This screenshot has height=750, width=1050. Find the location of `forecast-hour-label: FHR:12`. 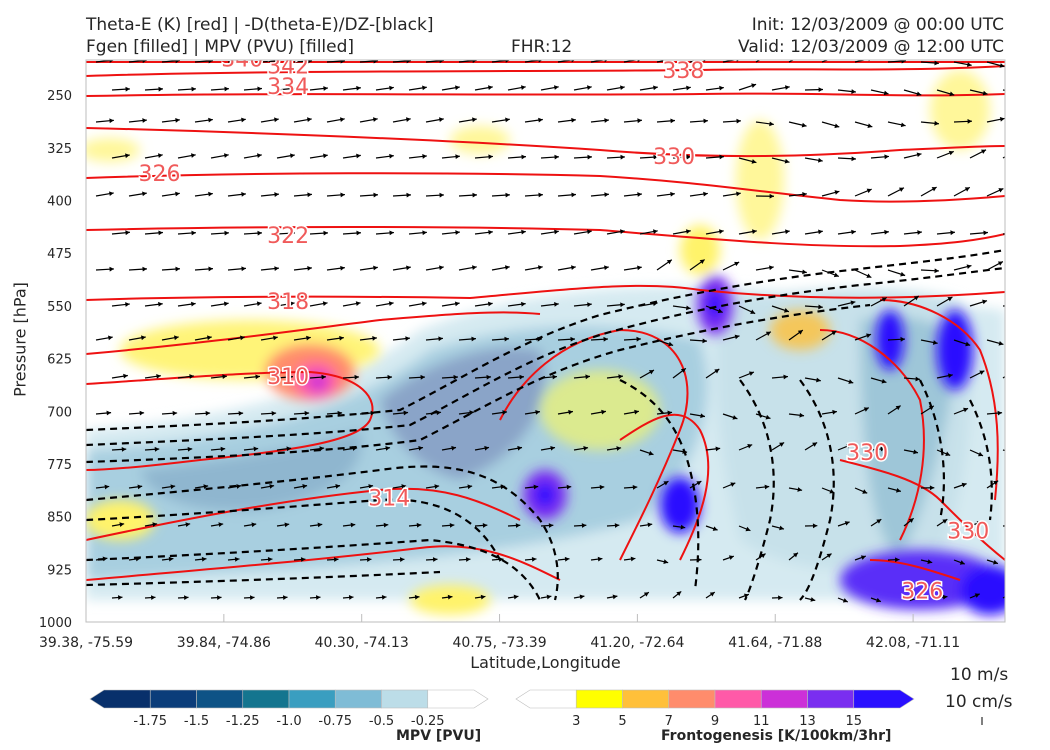

forecast-hour-label: FHR:12 is located at coordinates (542, 47).